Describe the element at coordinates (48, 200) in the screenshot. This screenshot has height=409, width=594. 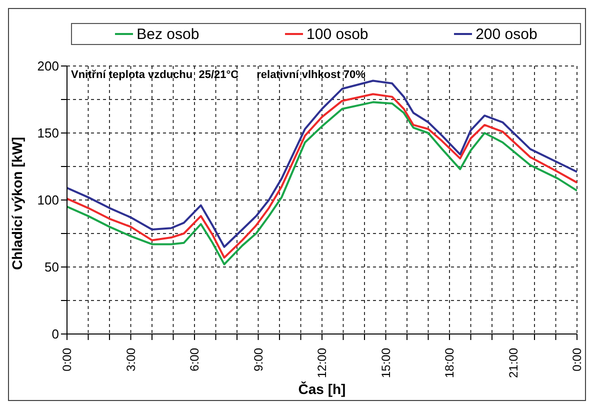
I see `y-tick-label: 100` at that location.